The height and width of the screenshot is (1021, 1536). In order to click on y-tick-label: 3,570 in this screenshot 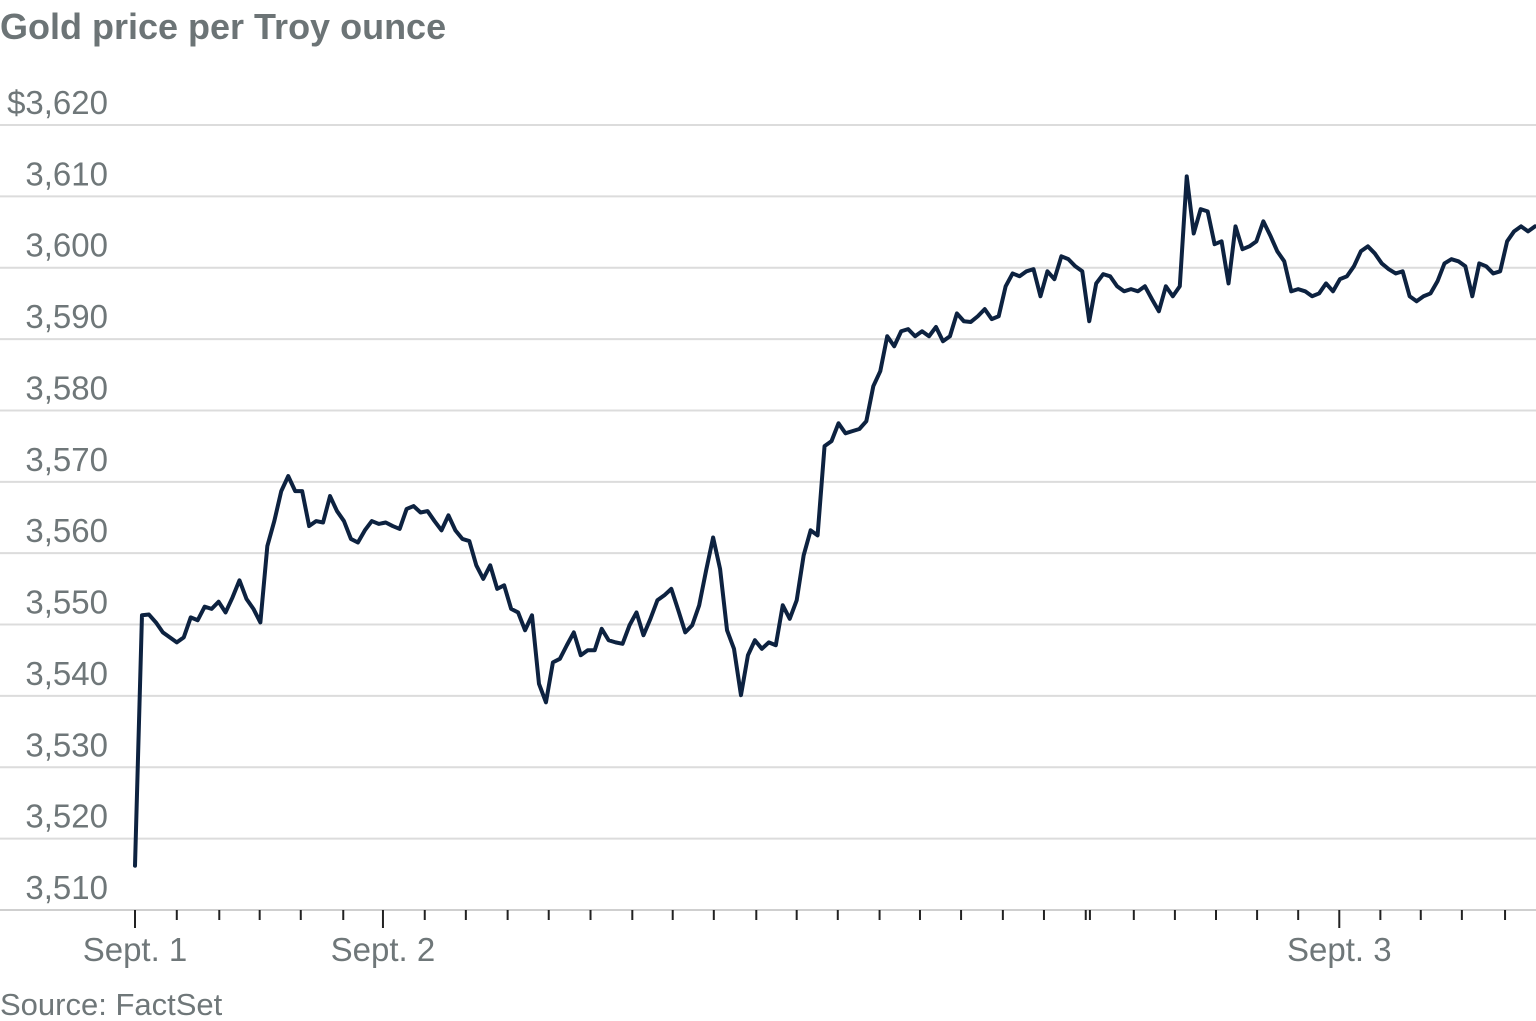, I will do `click(66, 459)`.